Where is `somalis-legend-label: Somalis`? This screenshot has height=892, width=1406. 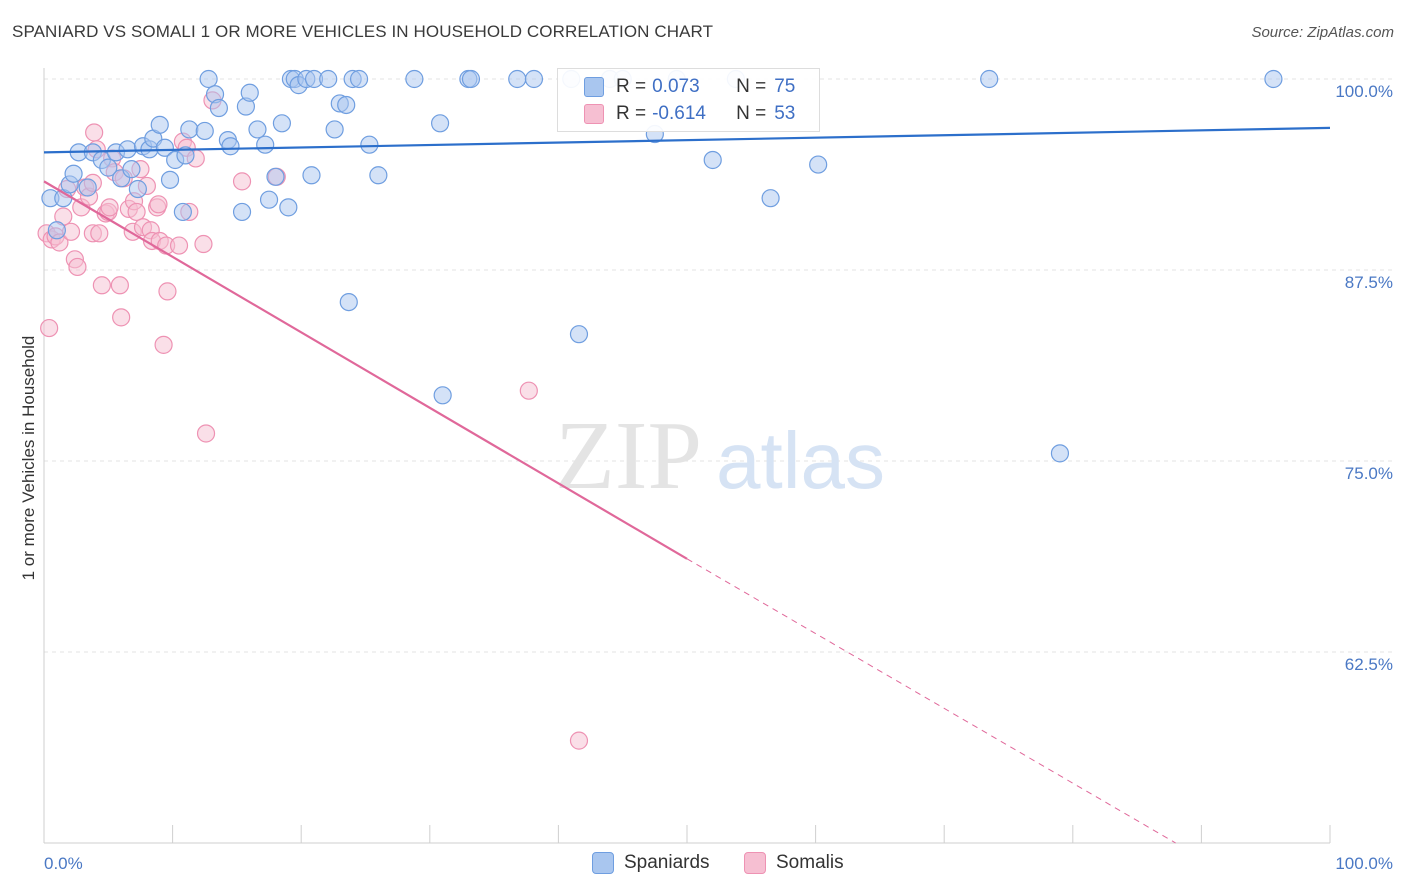 somalis-legend-label: Somalis is located at coordinates (810, 862).